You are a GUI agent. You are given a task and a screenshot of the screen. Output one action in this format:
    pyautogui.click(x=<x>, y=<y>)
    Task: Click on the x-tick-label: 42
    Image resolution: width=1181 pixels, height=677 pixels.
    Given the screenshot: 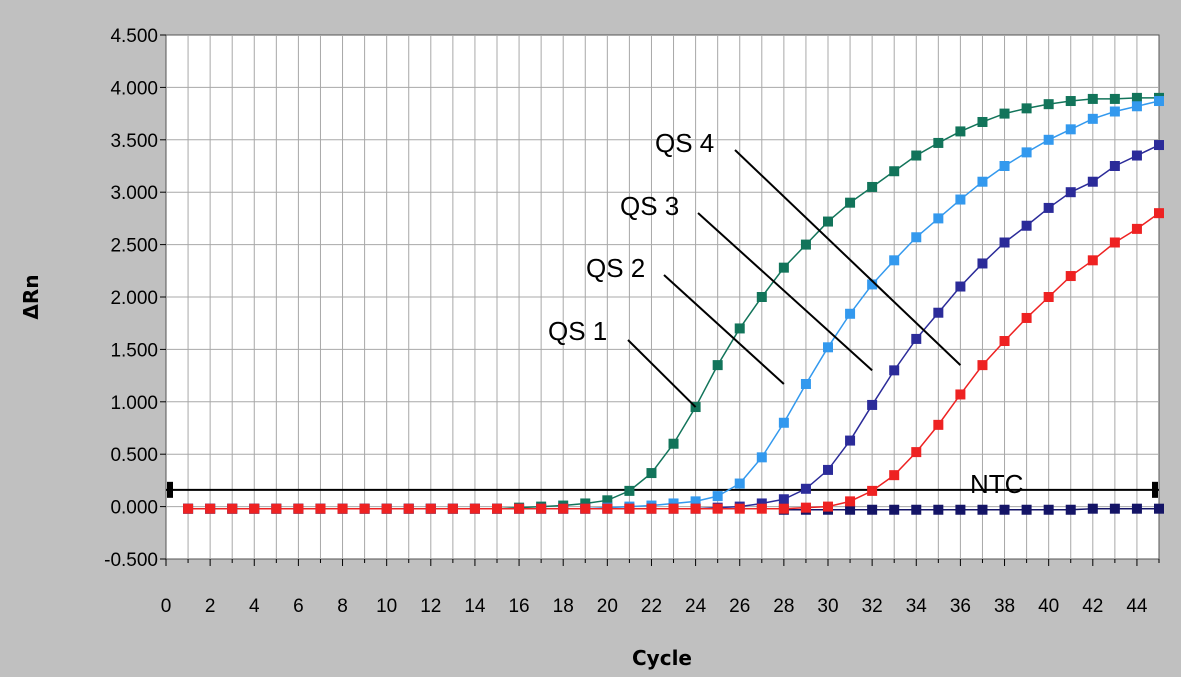 What is the action you would take?
    pyautogui.click(x=1092, y=606)
    